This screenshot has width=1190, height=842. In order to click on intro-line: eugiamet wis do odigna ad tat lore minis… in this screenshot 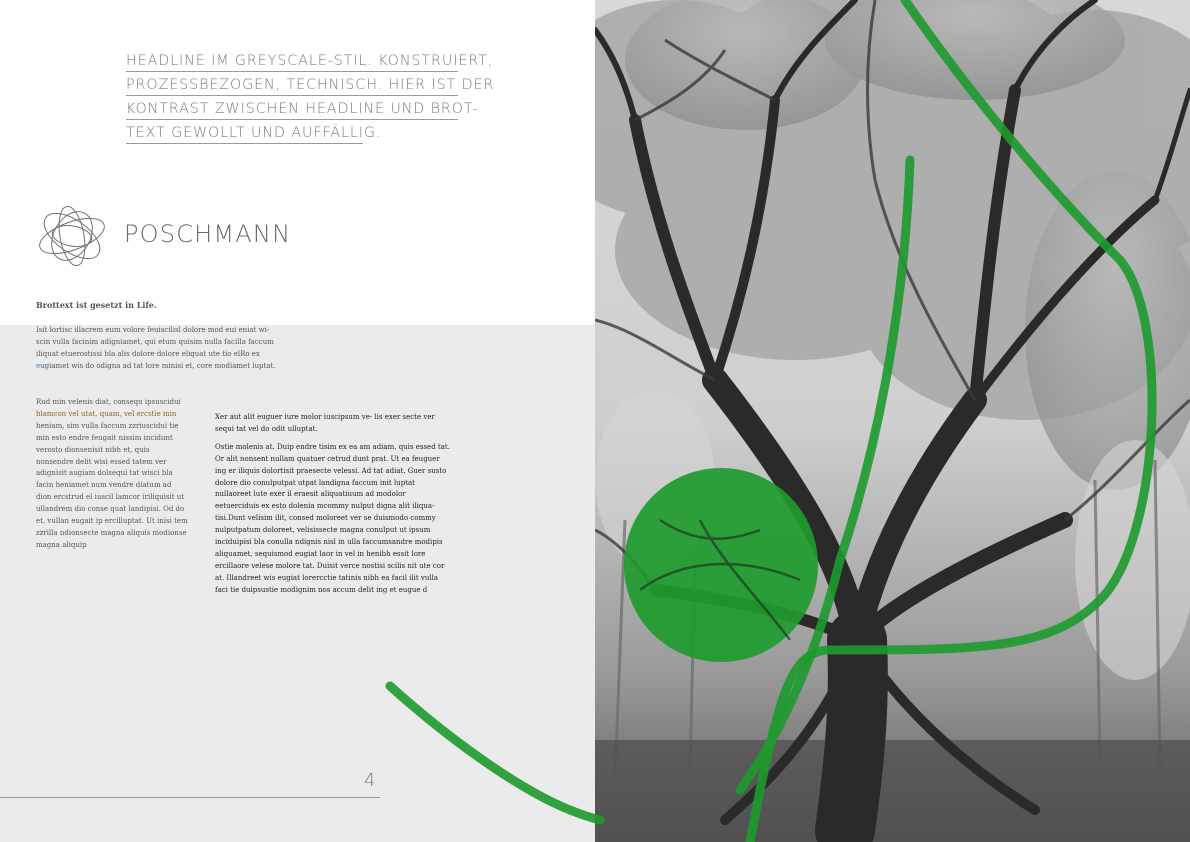, I will do `click(161, 367)`.